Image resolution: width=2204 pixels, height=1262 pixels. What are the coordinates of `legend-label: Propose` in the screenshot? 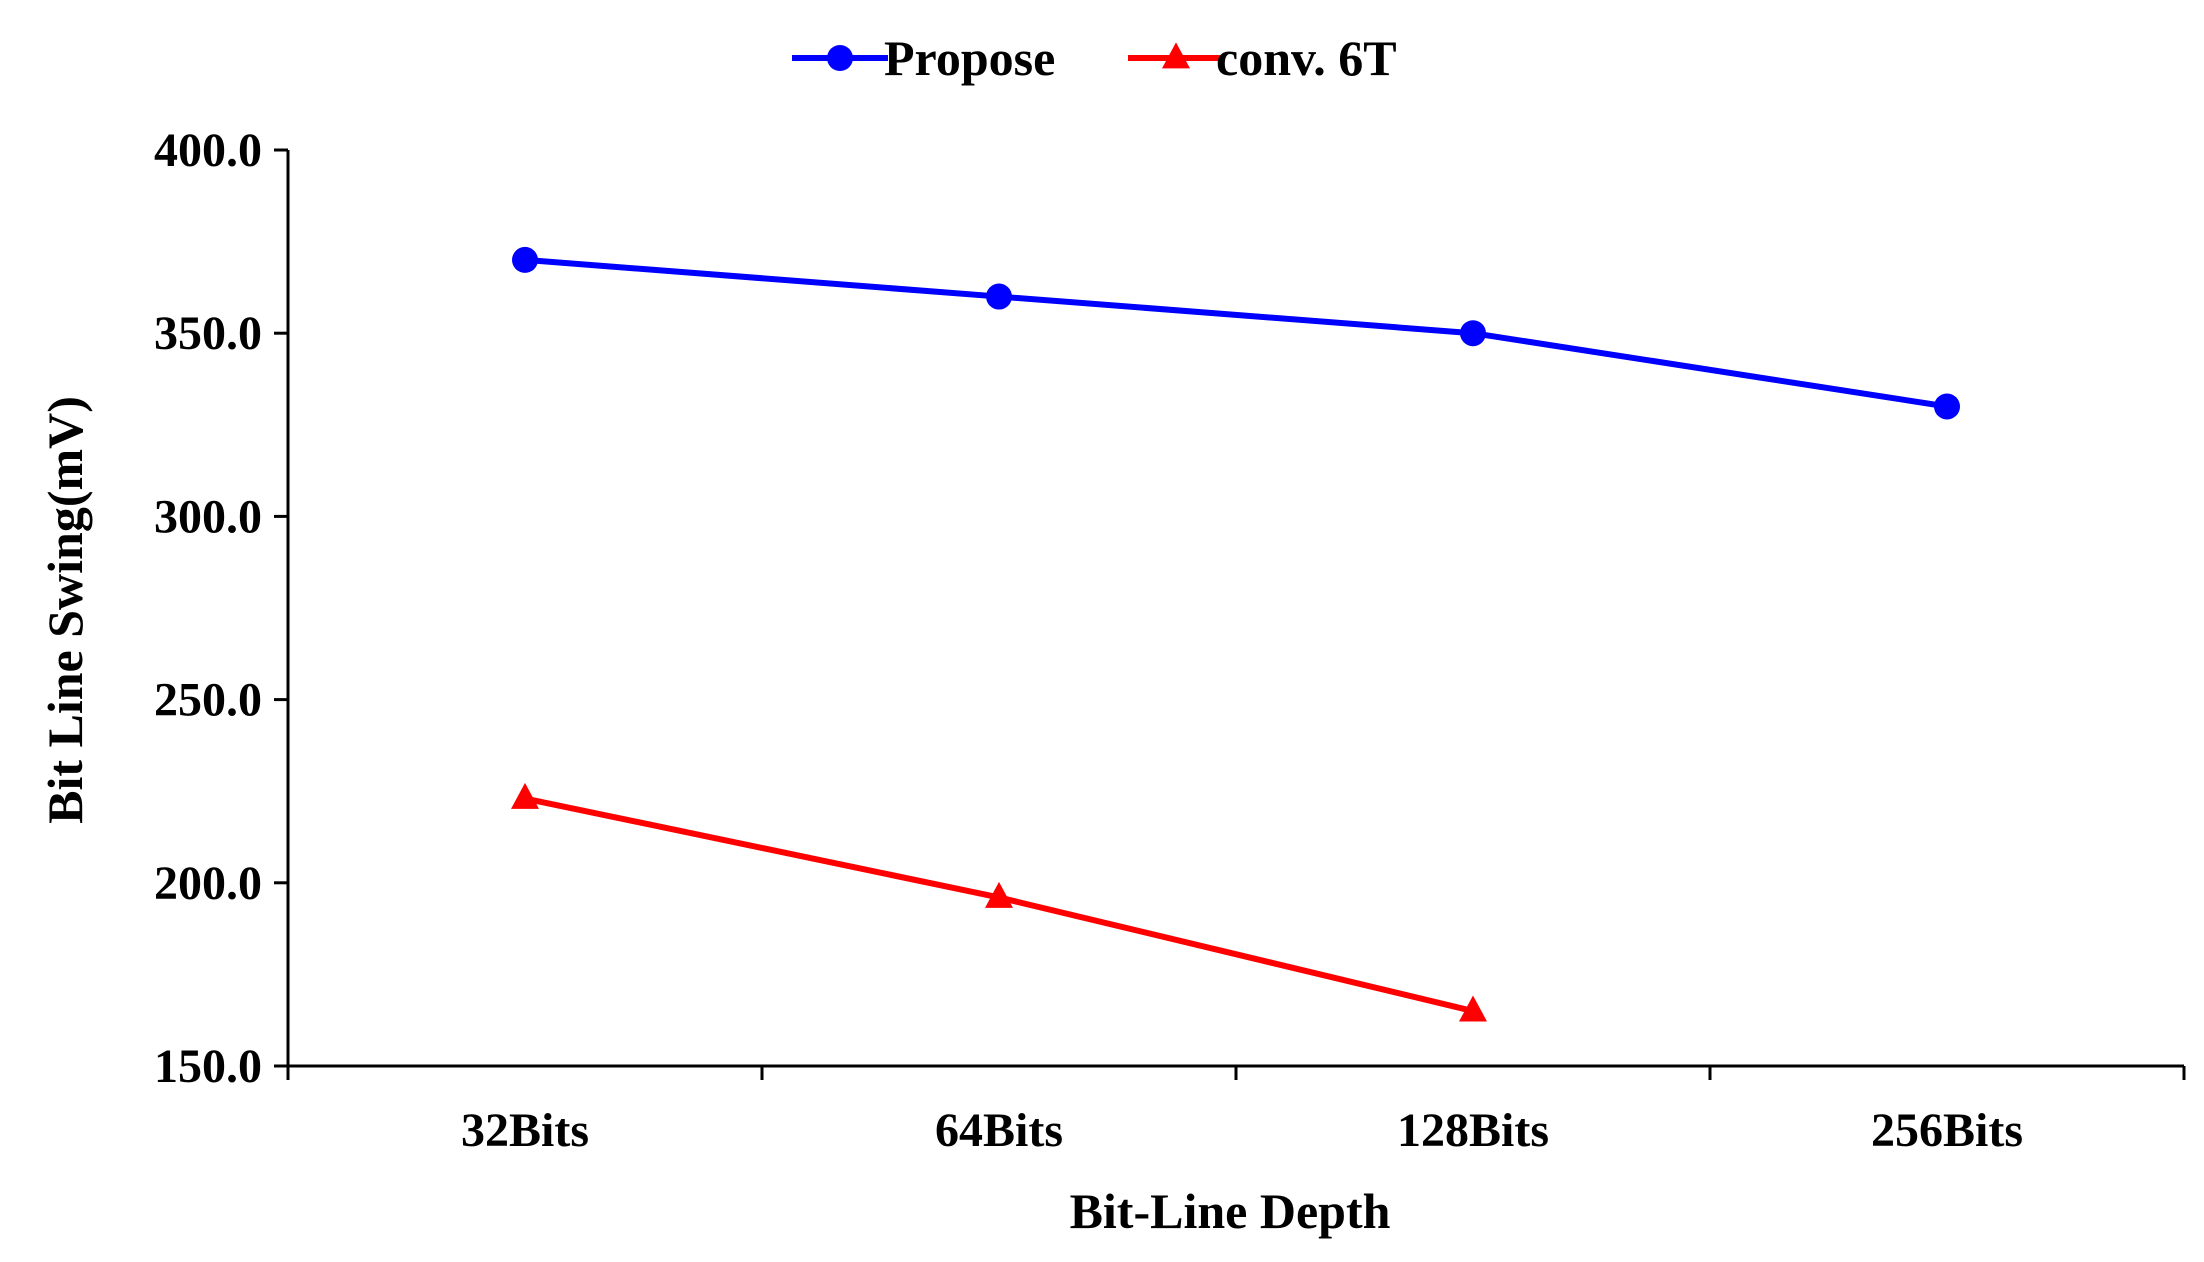 It's located at (969, 58).